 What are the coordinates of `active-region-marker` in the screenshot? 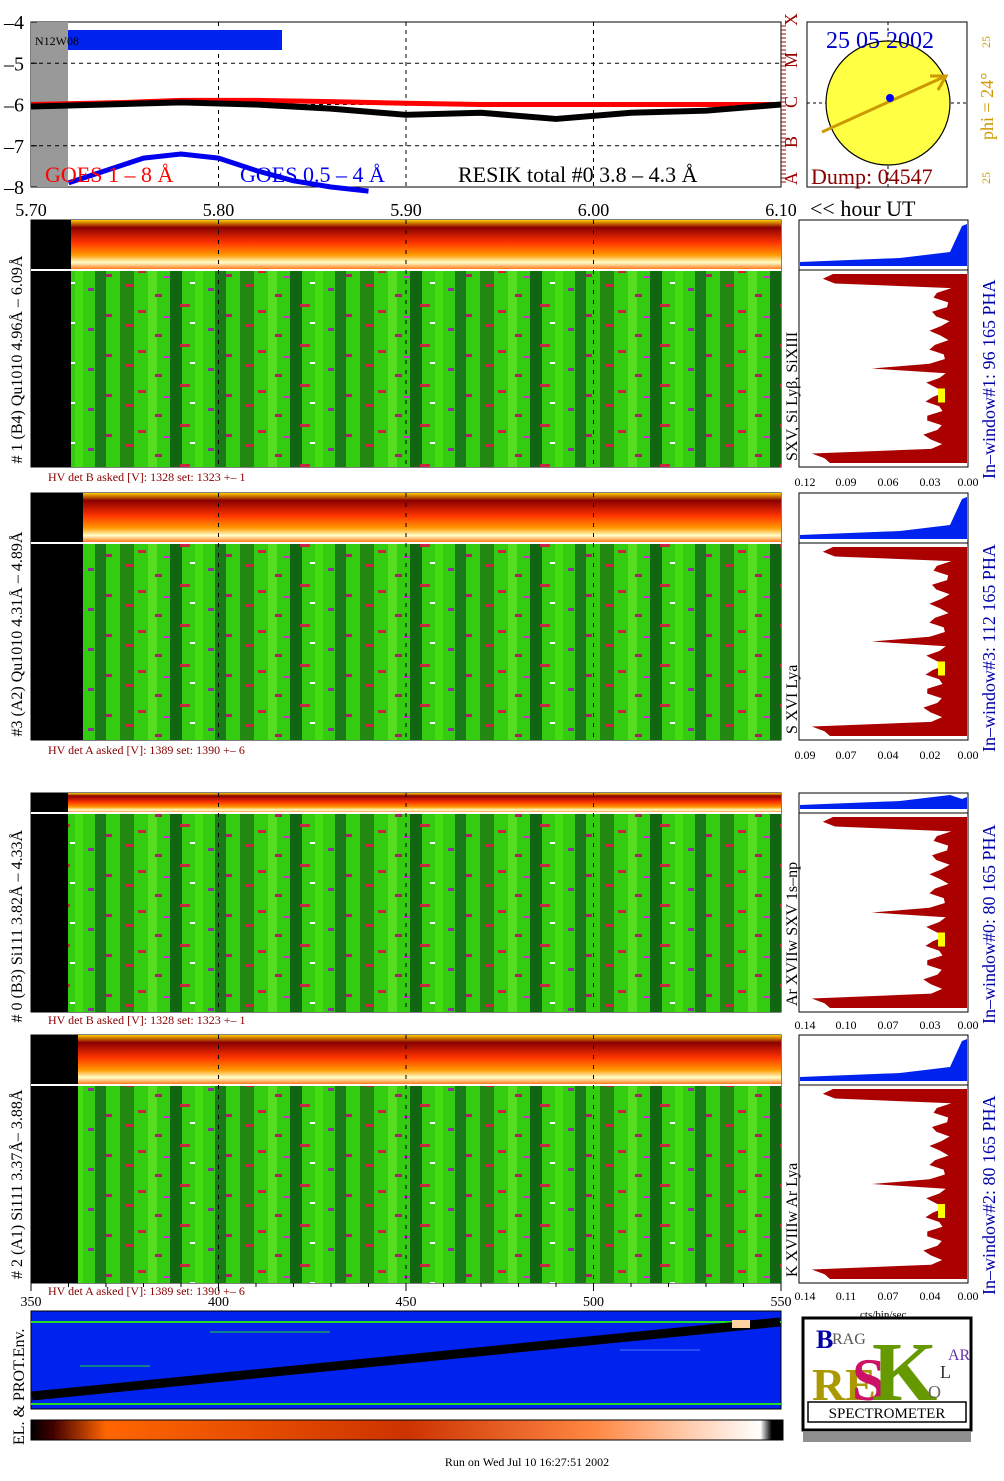 It's located at (890, 98).